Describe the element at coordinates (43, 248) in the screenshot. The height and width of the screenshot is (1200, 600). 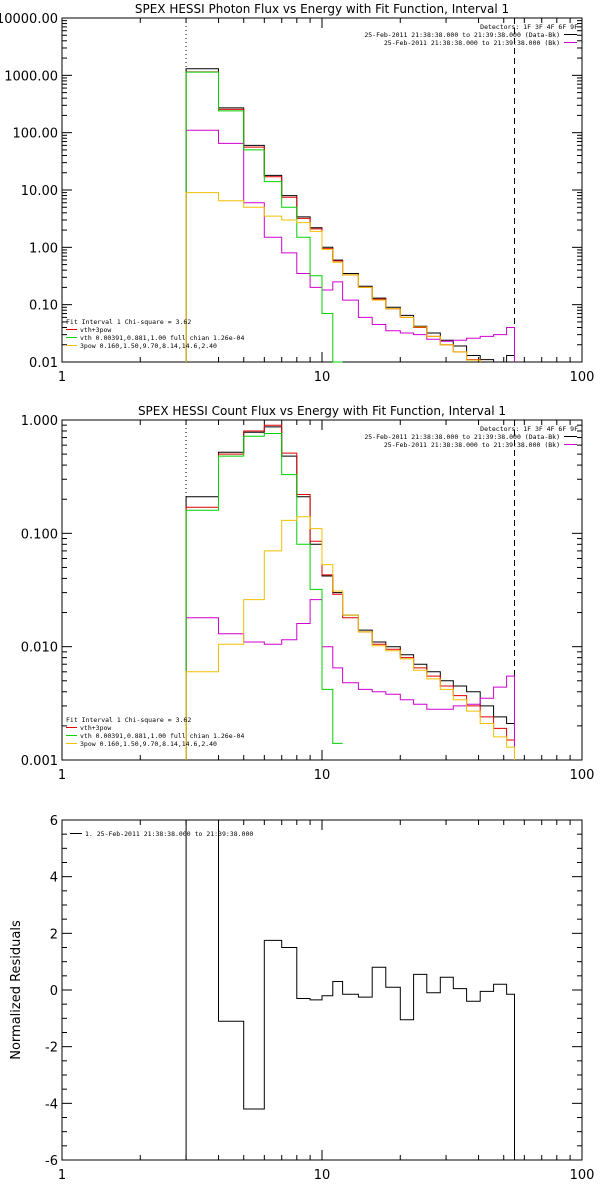
I see `y-tick-label: 1.00` at that location.